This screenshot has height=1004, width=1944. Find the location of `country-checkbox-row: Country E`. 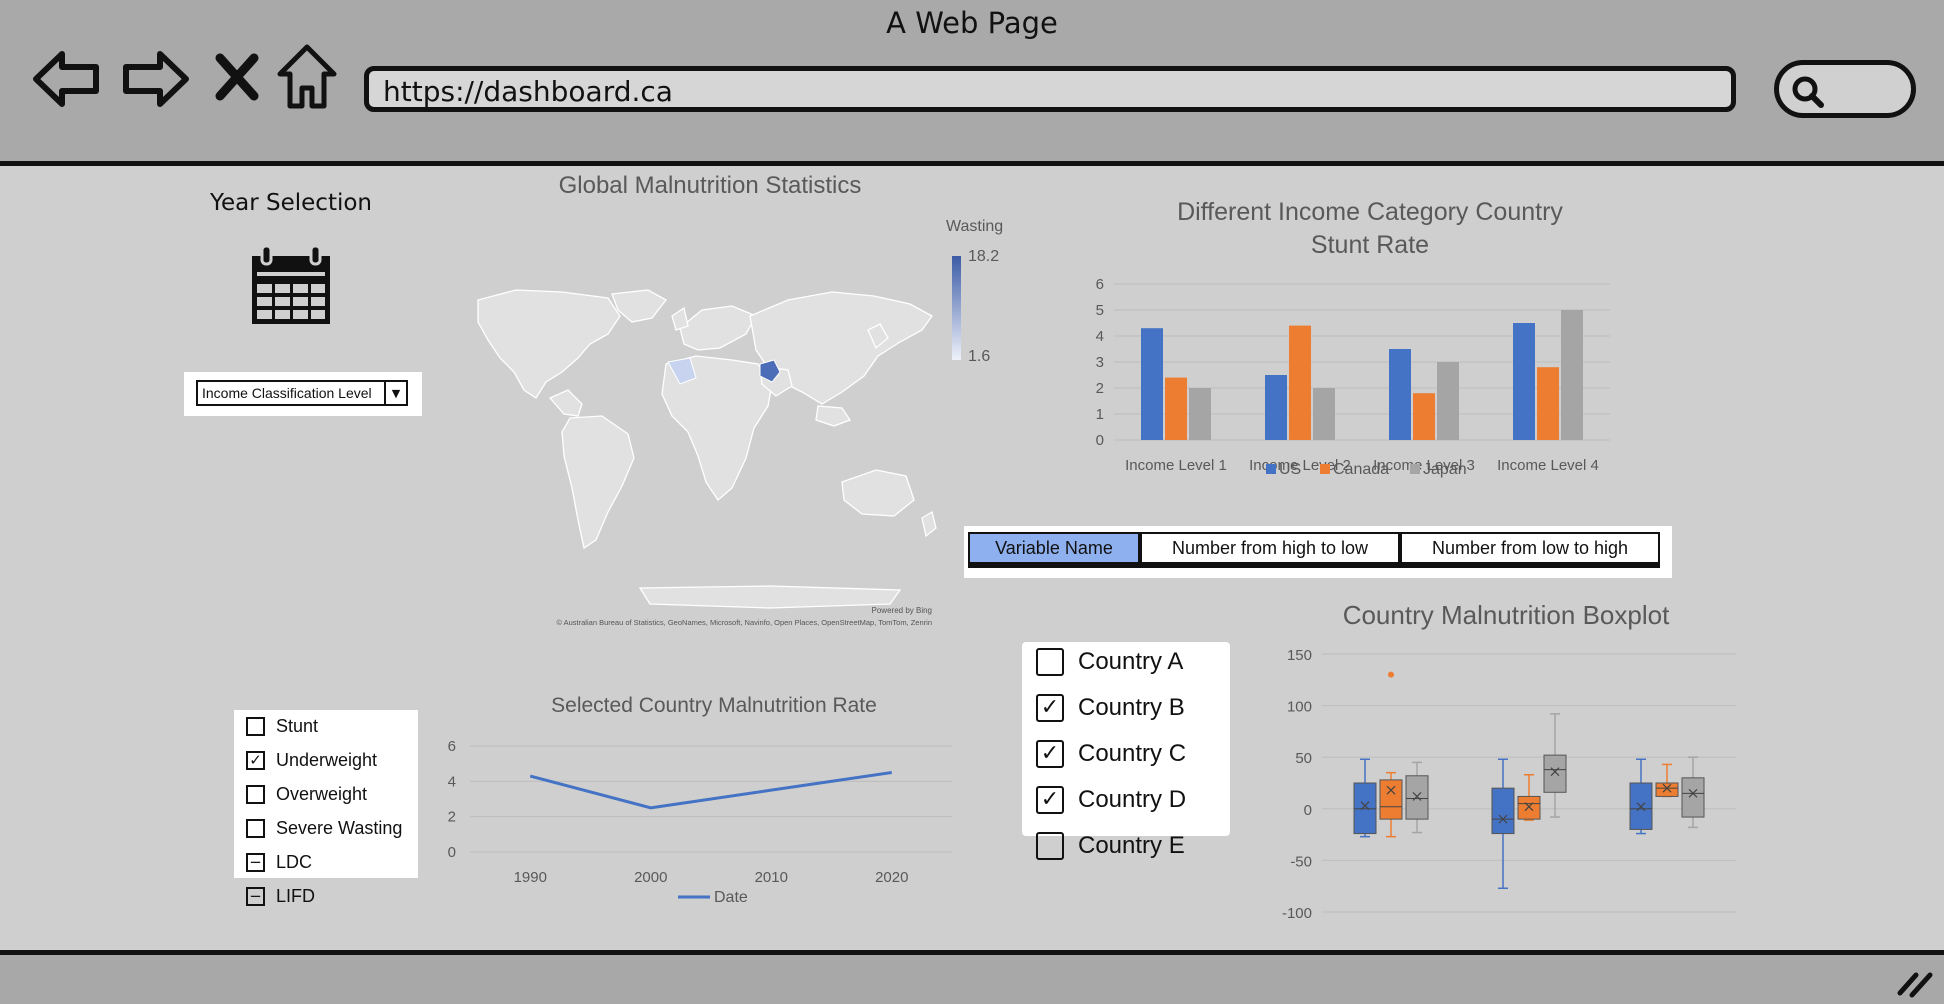

country-checkbox-row: Country E is located at coordinates (1110, 846).